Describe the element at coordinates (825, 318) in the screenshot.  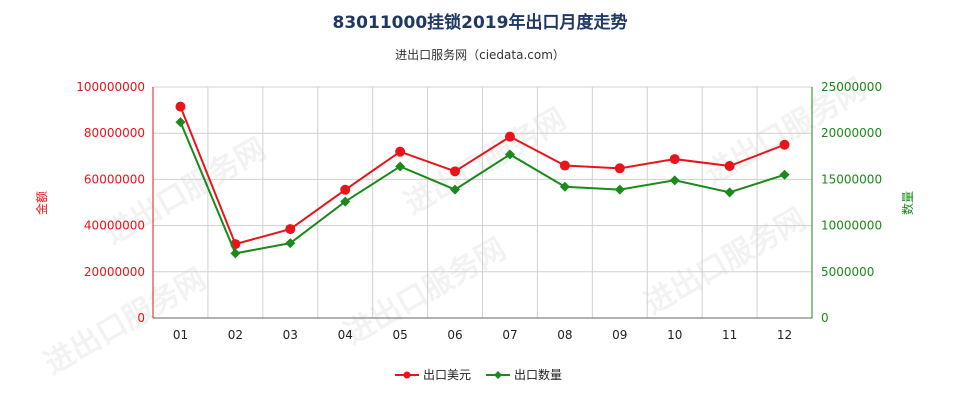
I see `y-right-tick-label: 0` at that location.